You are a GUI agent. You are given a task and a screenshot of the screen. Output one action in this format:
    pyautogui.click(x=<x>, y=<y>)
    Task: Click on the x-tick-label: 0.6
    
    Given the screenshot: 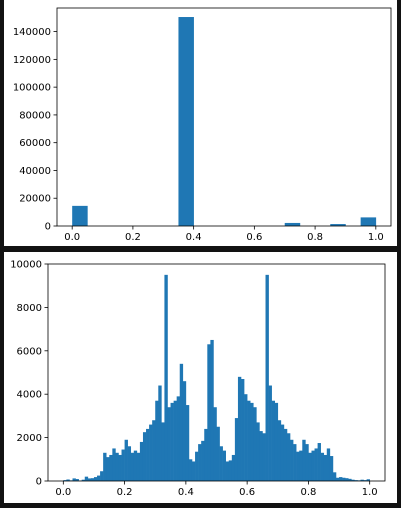 What is the action you would take?
    pyautogui.click(x=254, y=237)
    